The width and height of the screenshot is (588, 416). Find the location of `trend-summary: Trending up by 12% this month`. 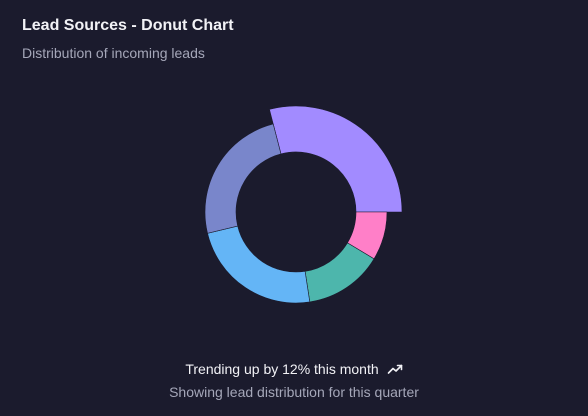

trend-summary: Trending up by 12% this month is located at coordinates (294, 369).